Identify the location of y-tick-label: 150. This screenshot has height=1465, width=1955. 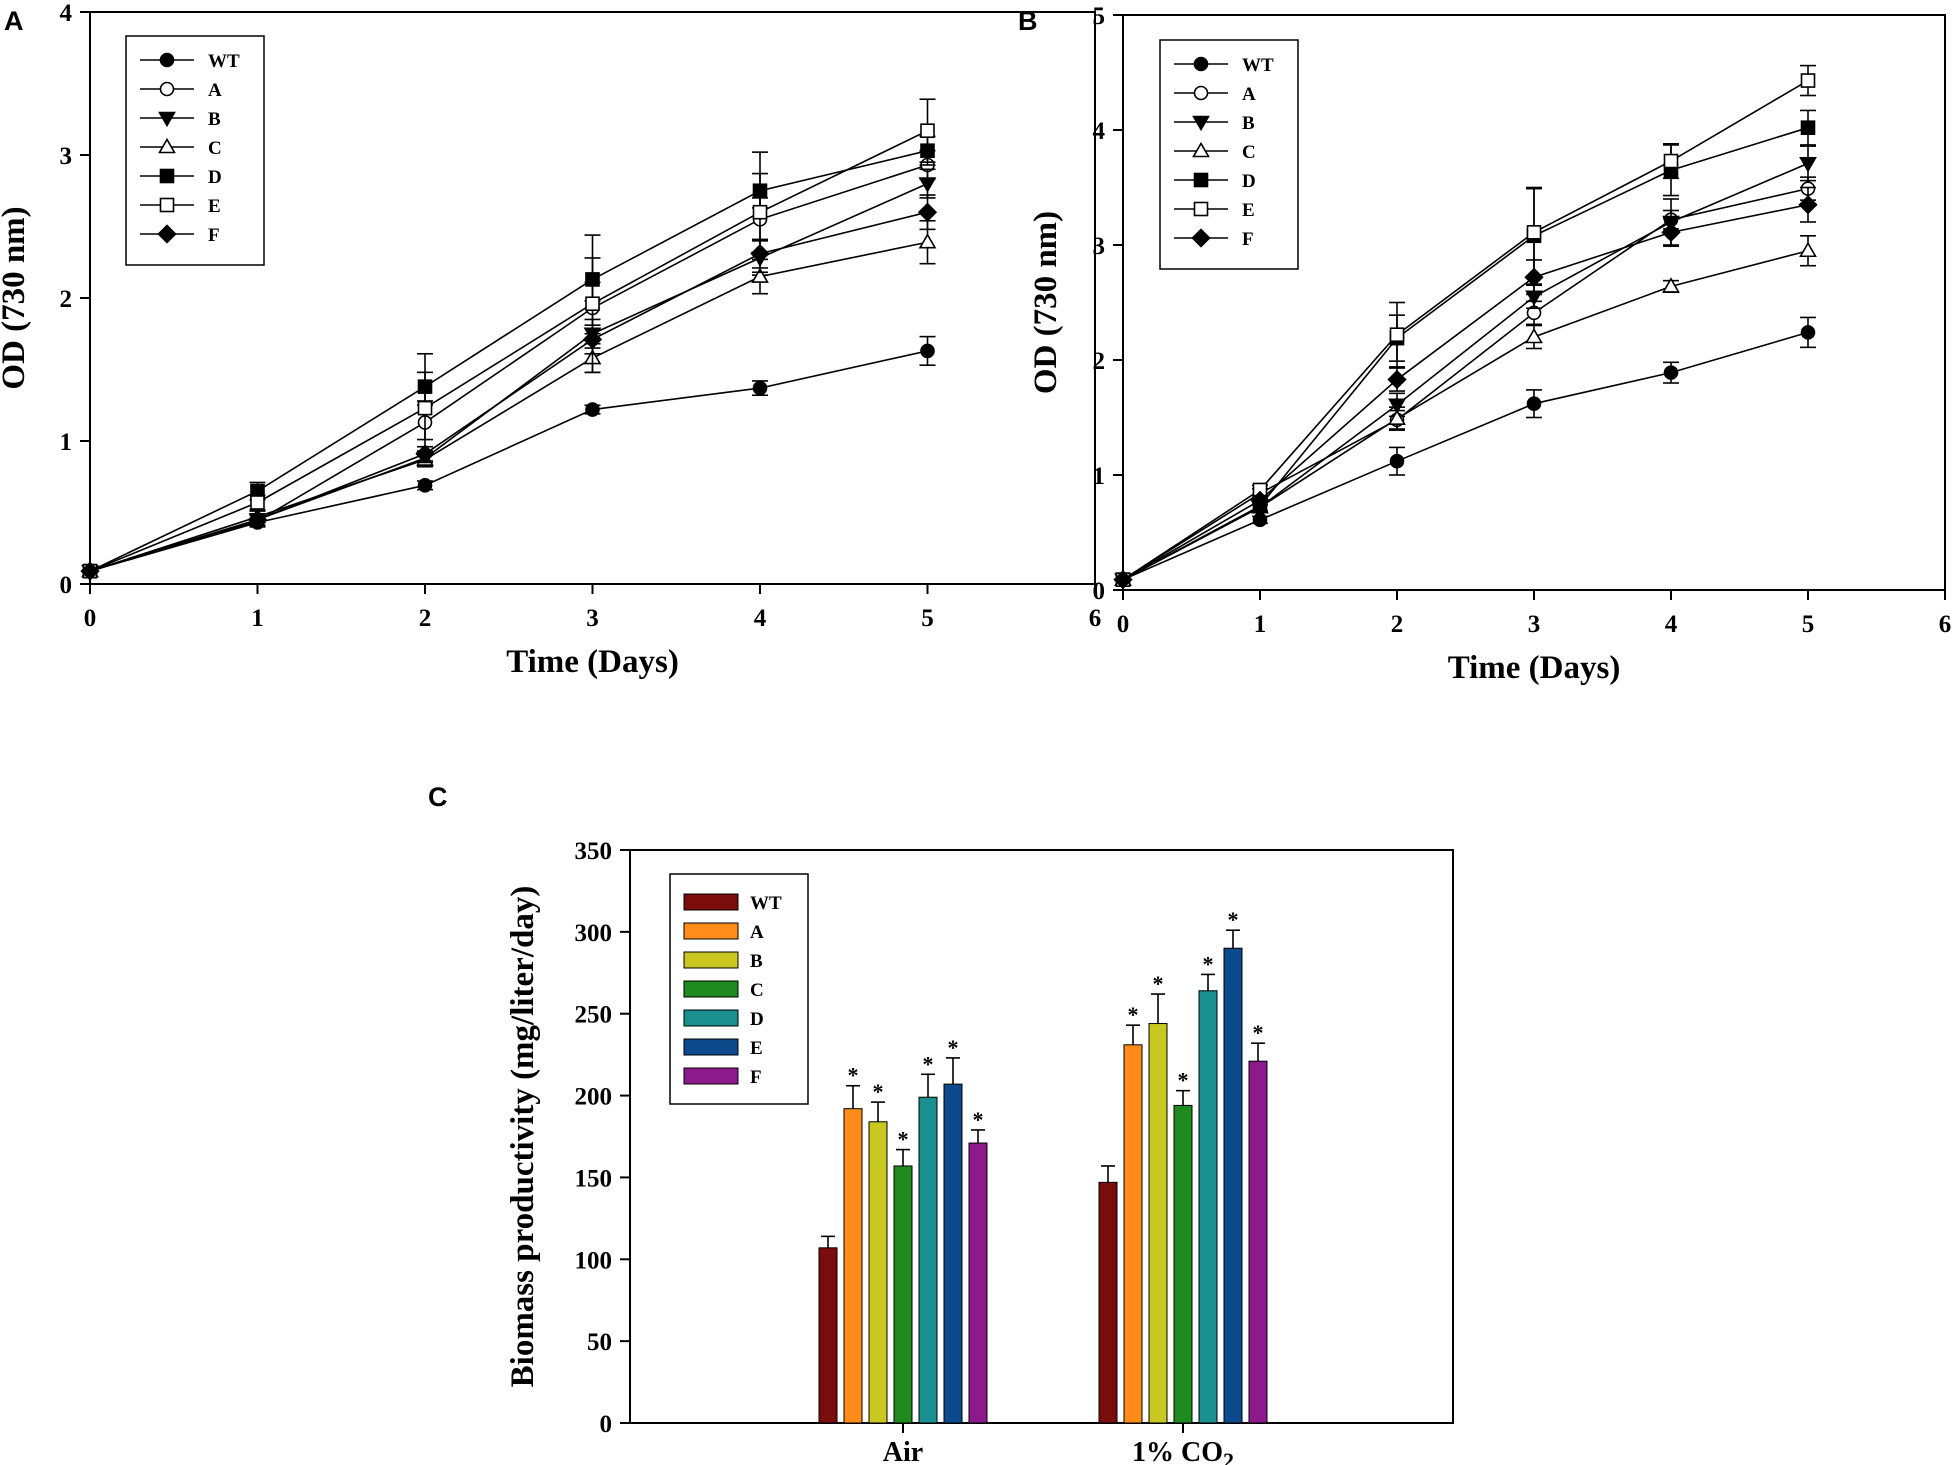
(594, 1178).